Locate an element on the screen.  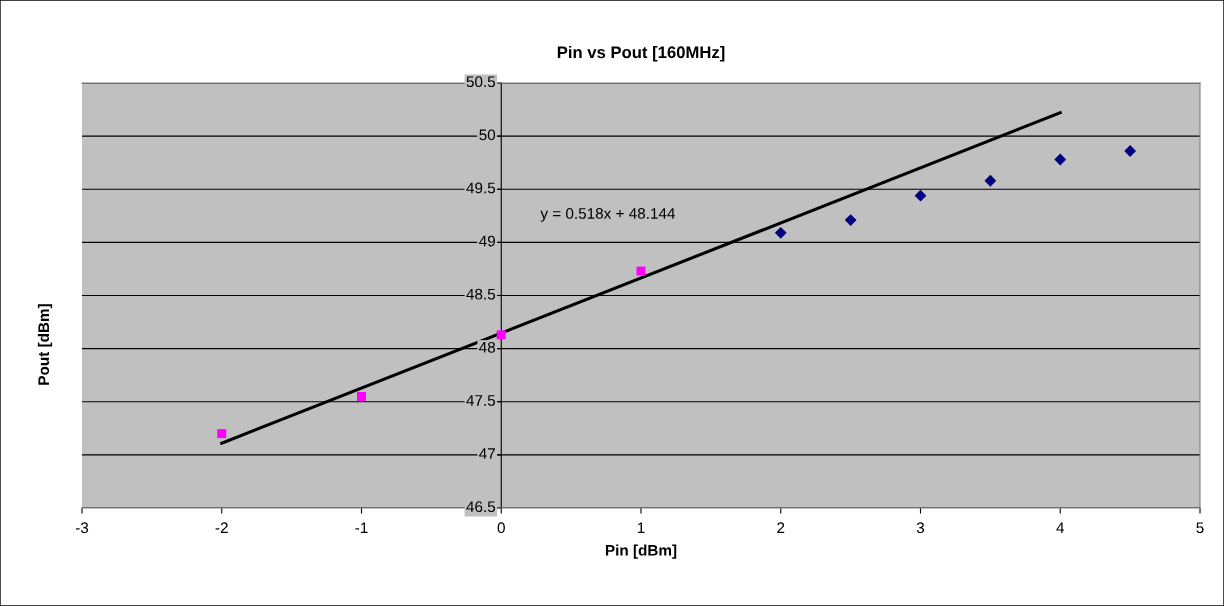
x-tick-label: 0 is located at coordinates (501, 528).